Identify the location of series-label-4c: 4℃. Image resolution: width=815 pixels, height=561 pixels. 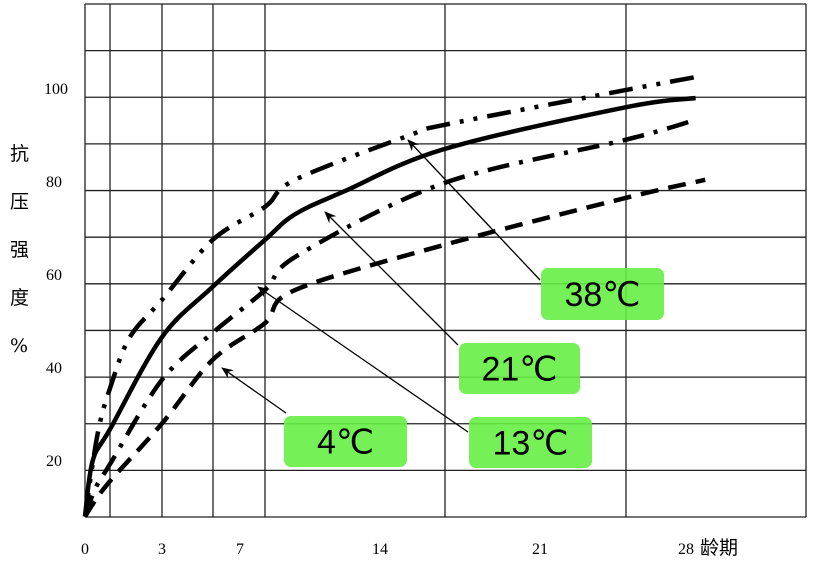
(345, 443).